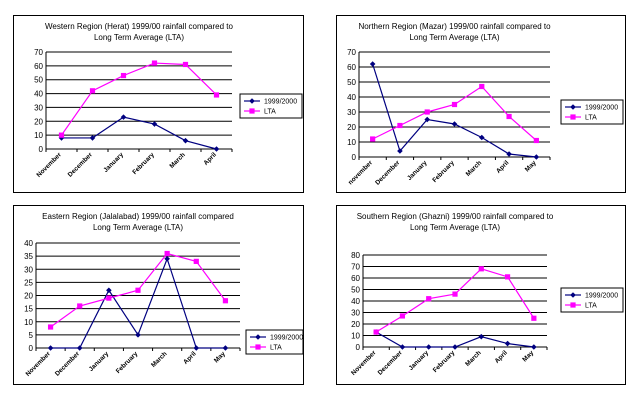  What do you see at coordinates (28, 309) in the screenshot?
I see `y-tick-label: 15` at bounding box center [28, 309].